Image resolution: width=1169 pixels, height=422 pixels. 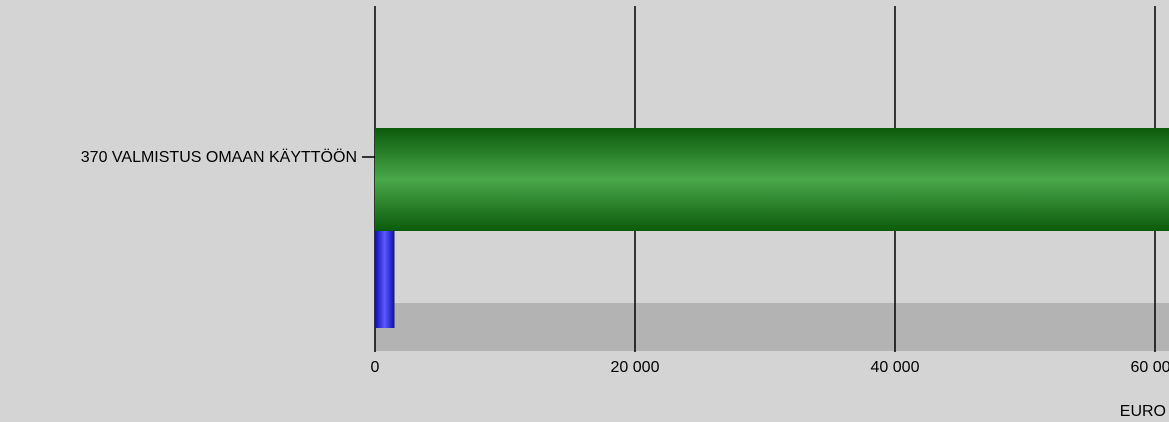 What do you see at coordinates (375, 367) in the screenshot?
I see `x-tick-label-0: 0` at bounding box center [375, 367].